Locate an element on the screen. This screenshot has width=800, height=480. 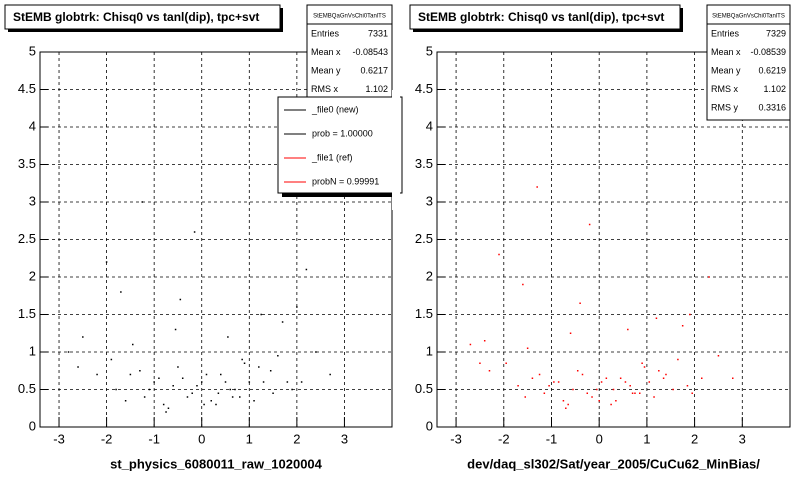
legend-box is located at coordinates (340, 145).